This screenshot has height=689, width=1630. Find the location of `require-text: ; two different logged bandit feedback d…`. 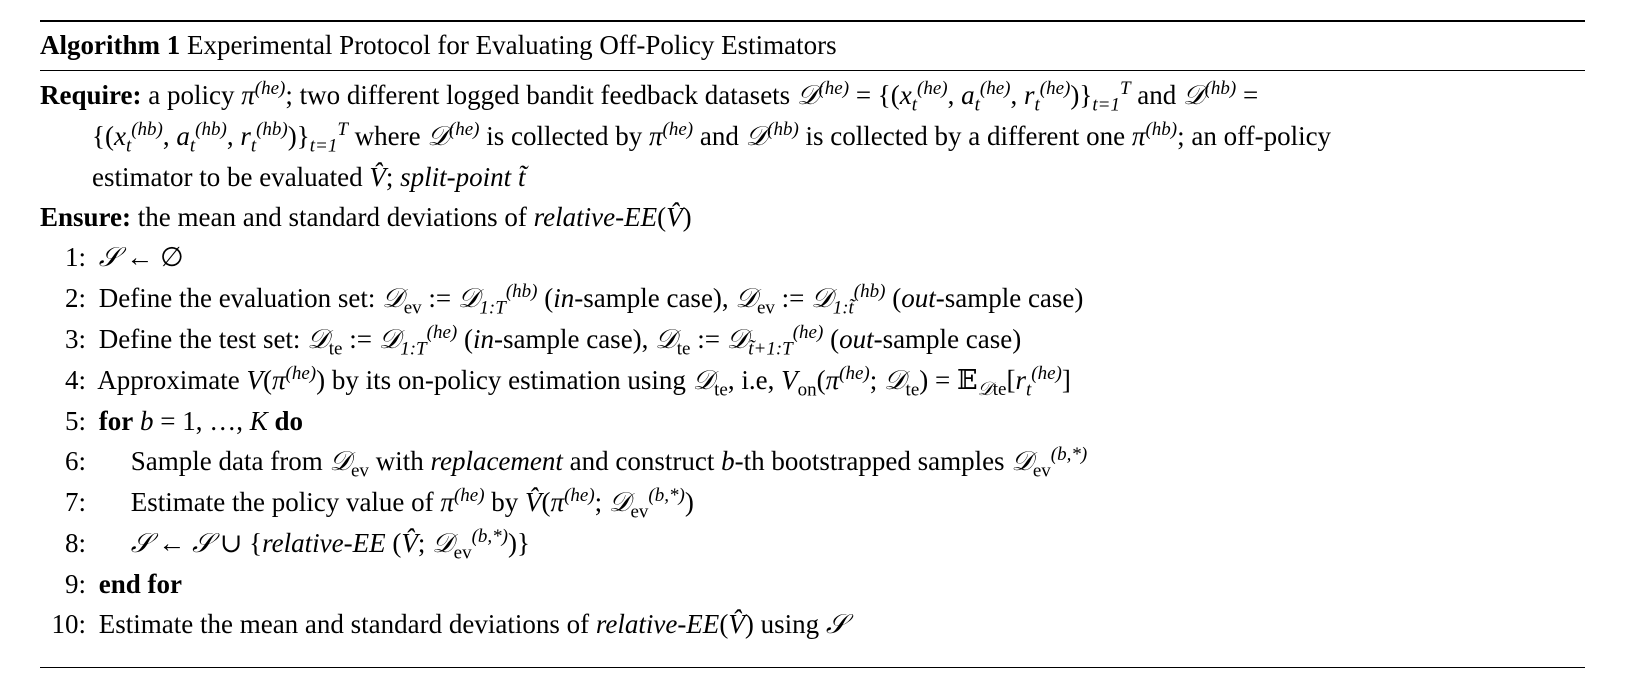

require-text: ; two different logged bandit feedback d… is located at coordinates (538, 95).